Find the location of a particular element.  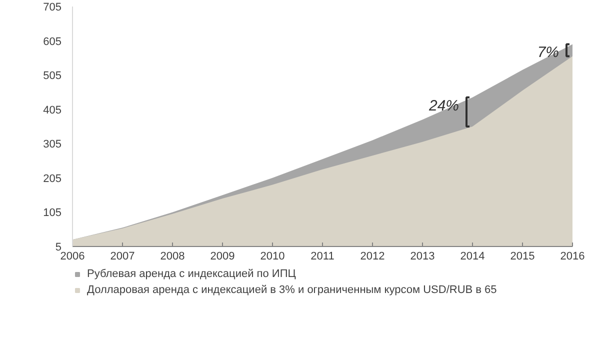

y-tick-label: 5 is located at coordinates (58, 248).